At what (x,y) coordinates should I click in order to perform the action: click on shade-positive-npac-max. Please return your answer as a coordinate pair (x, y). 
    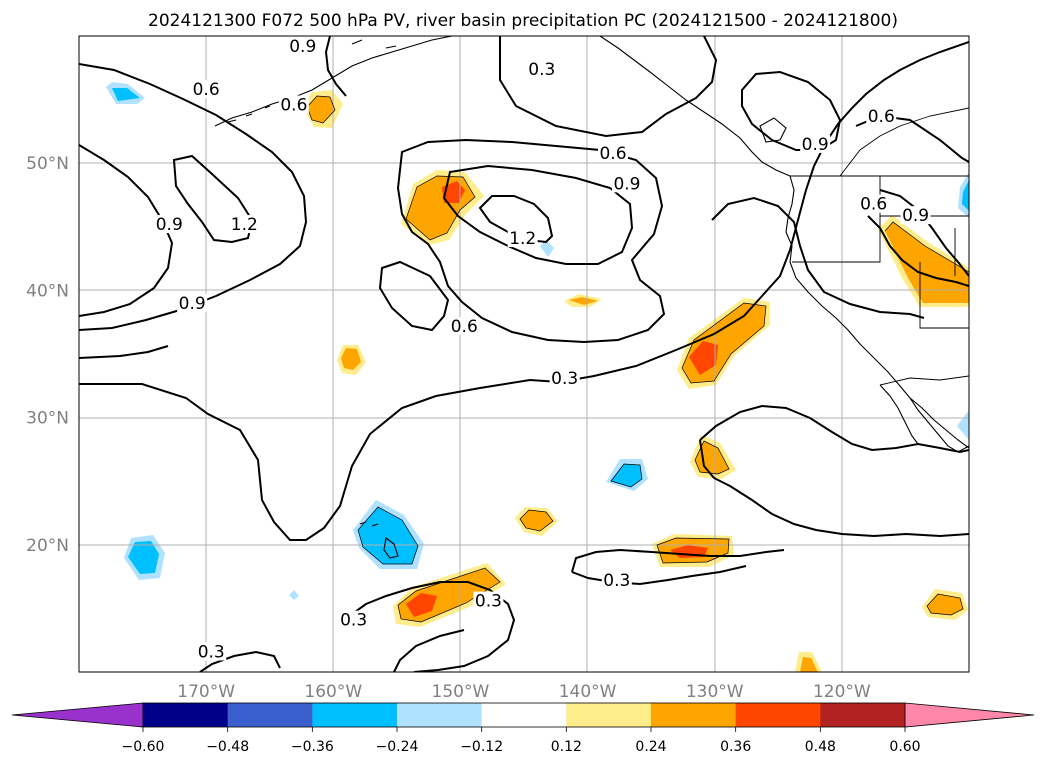
    Looking at the image, I should click on (453, 192).